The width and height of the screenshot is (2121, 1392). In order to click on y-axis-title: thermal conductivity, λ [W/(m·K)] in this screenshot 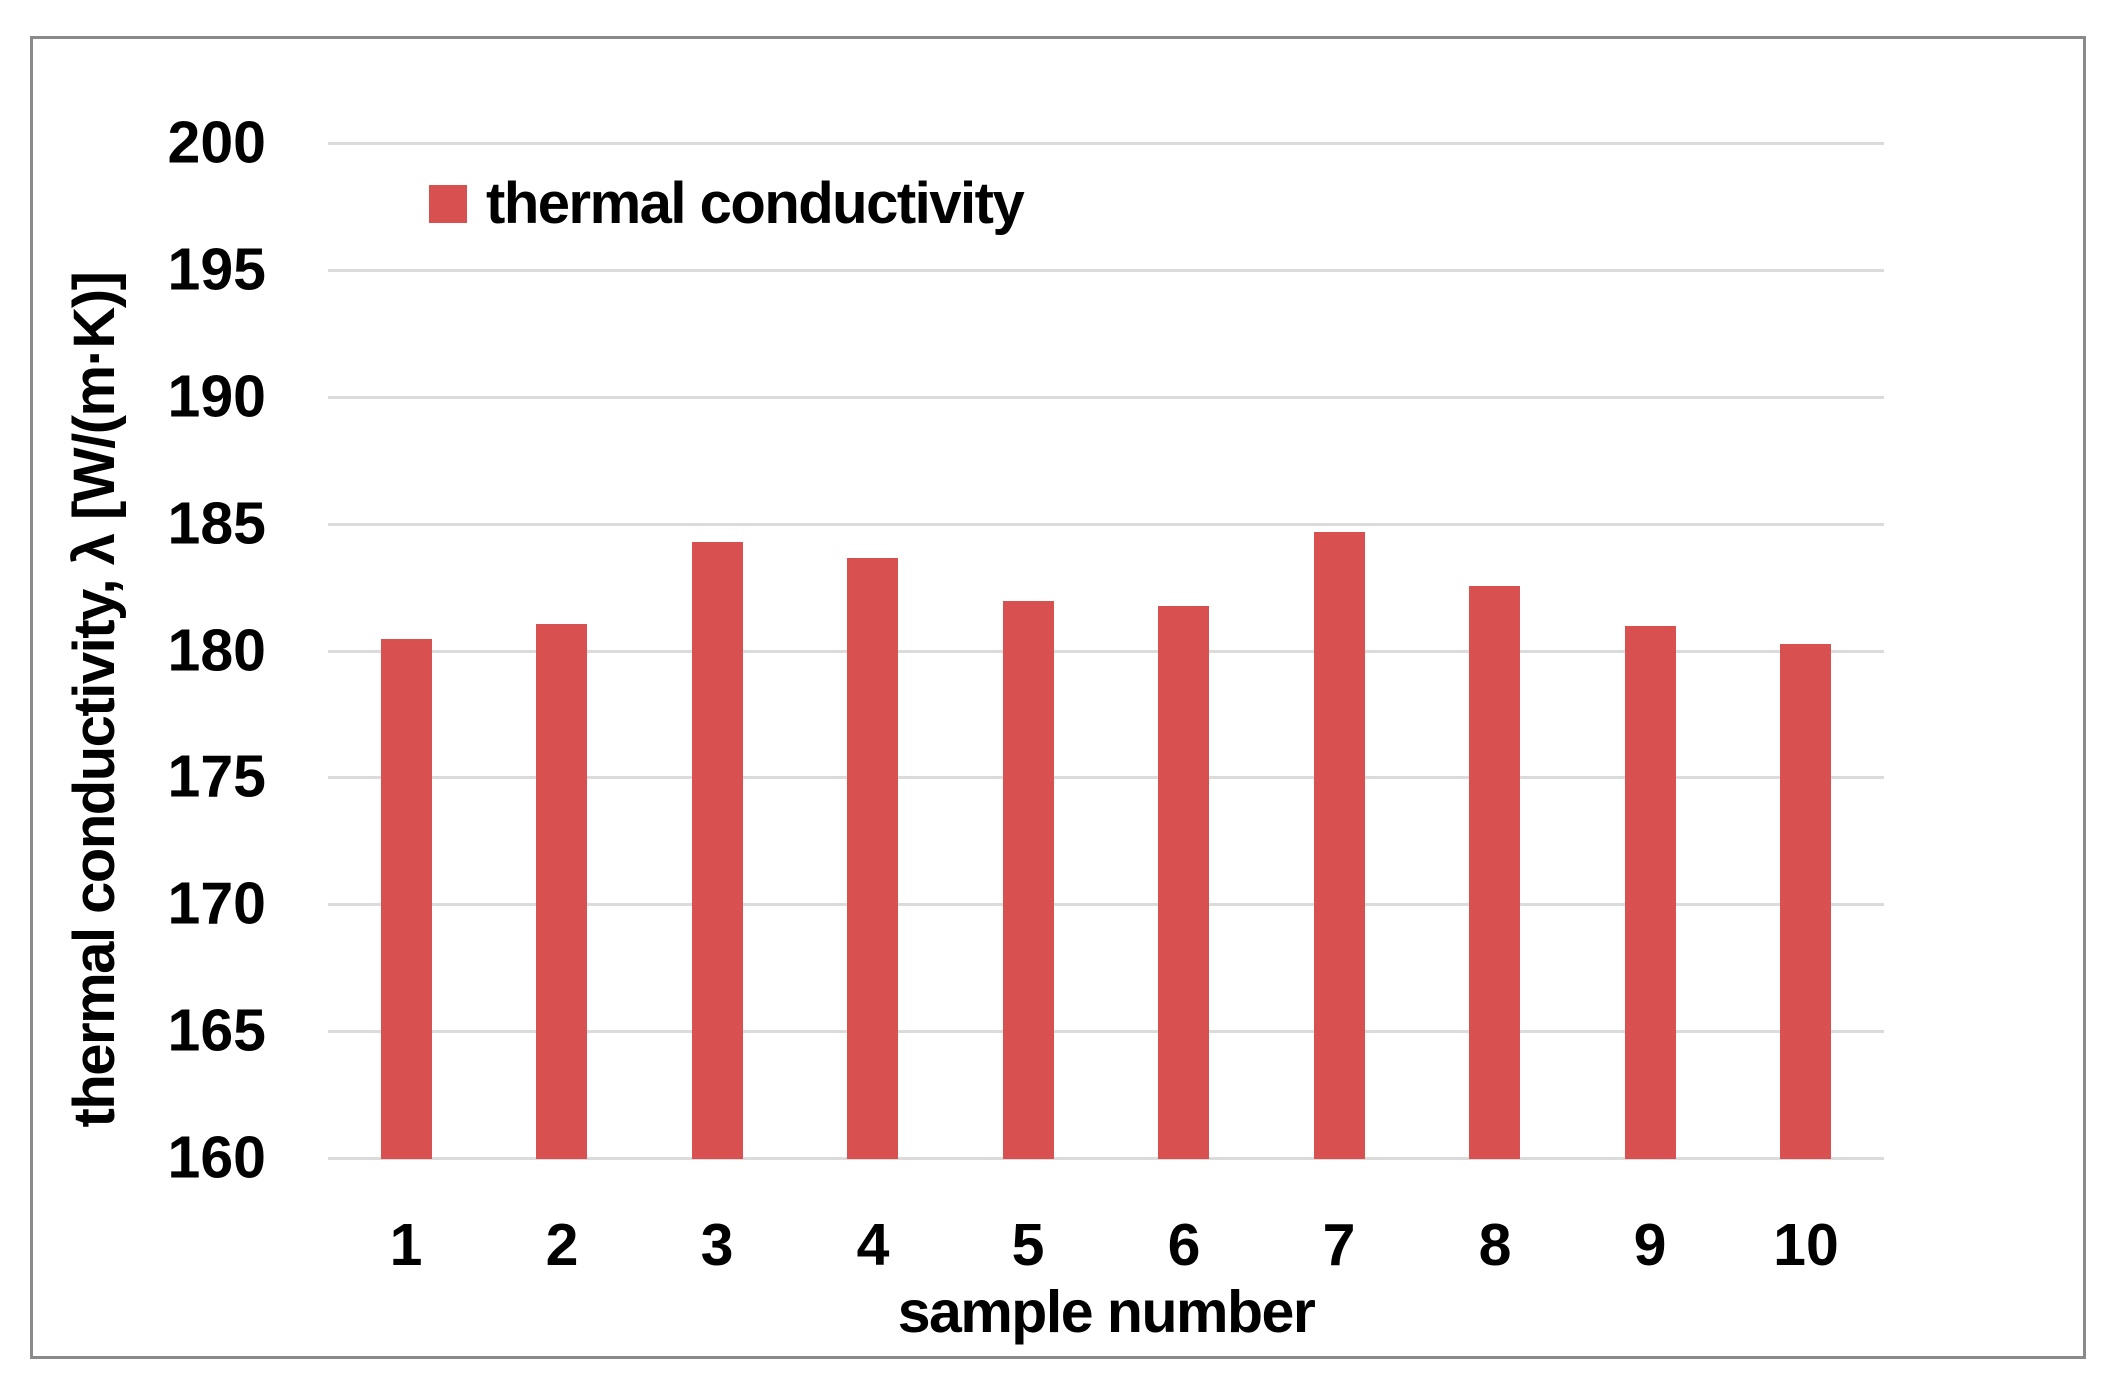, I will do `click(94, 700)`.